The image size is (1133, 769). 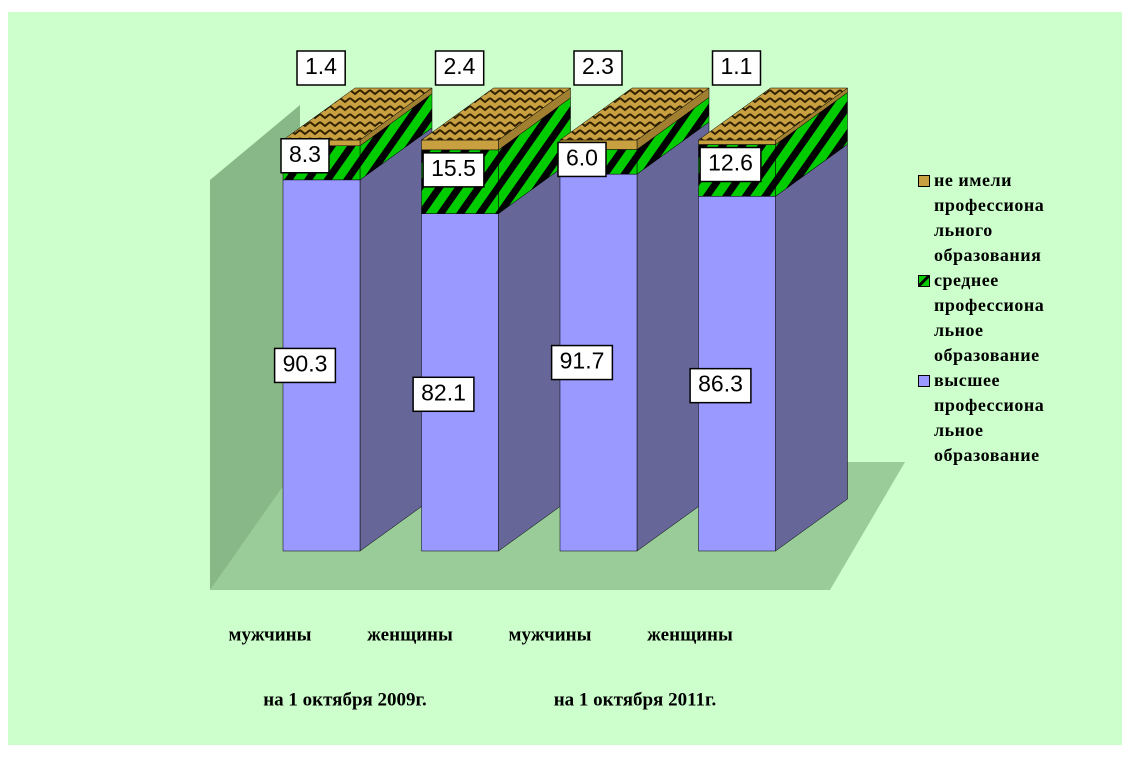 I want to click on legend-entry: высшее профессиональное образование, so click(x=982, y=418).